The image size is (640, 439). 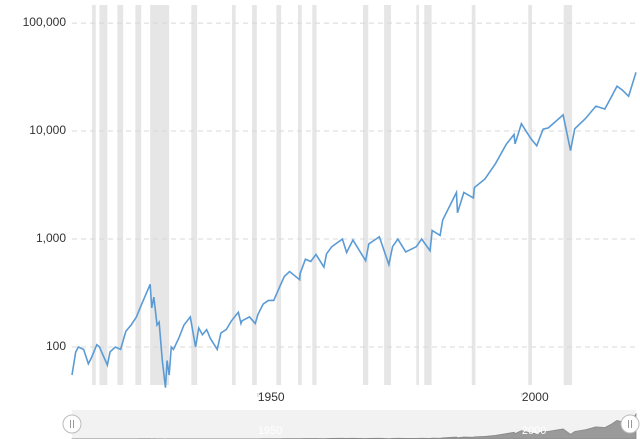 What do you see at coordinates (47, 130) in the screenshot?
I see `y-tick-label: 10,000` at bounding box center [47, 130].